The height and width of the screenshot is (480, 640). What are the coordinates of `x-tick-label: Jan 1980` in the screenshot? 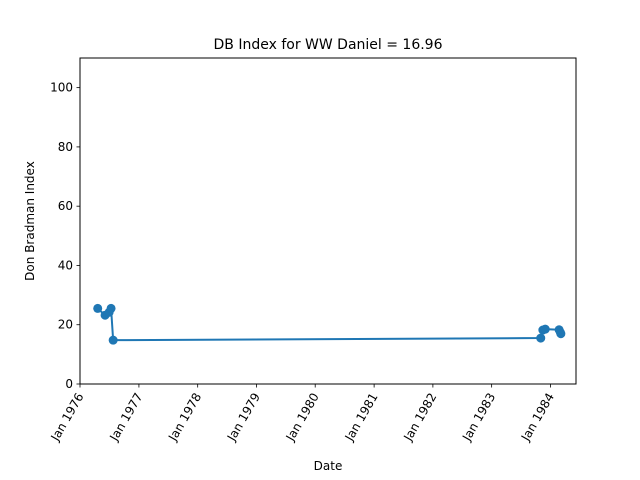 It's located at (302, 418).